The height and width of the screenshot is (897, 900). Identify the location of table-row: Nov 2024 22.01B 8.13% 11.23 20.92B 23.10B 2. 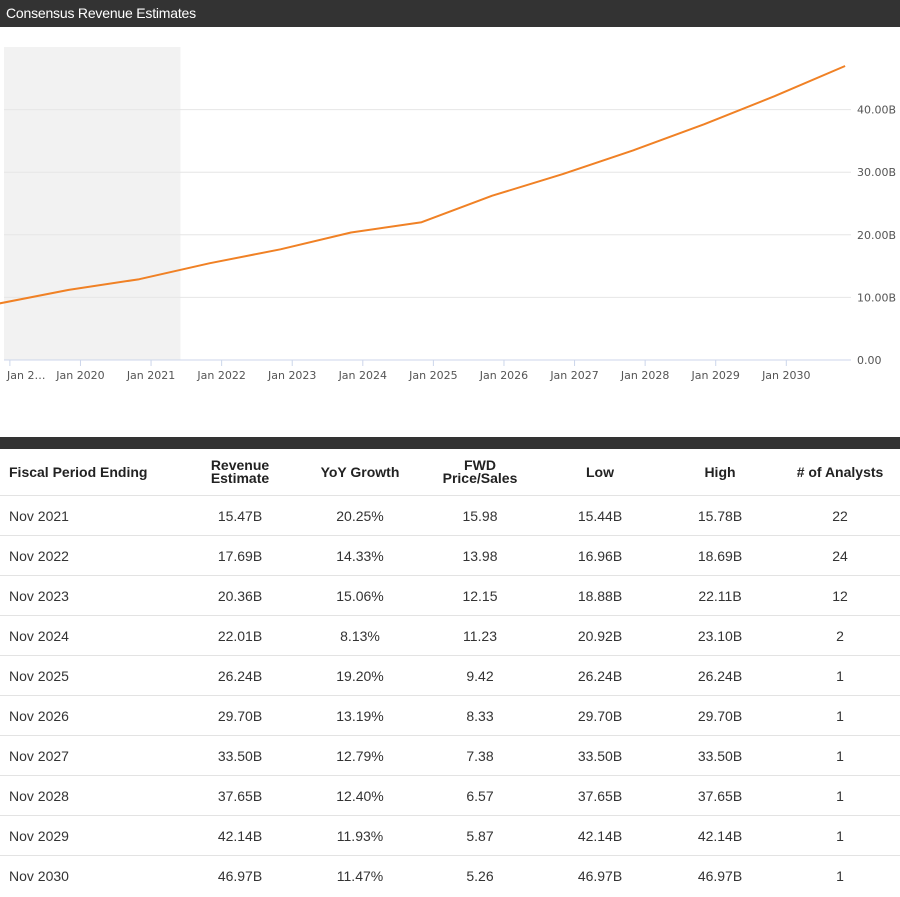
(450, 635).